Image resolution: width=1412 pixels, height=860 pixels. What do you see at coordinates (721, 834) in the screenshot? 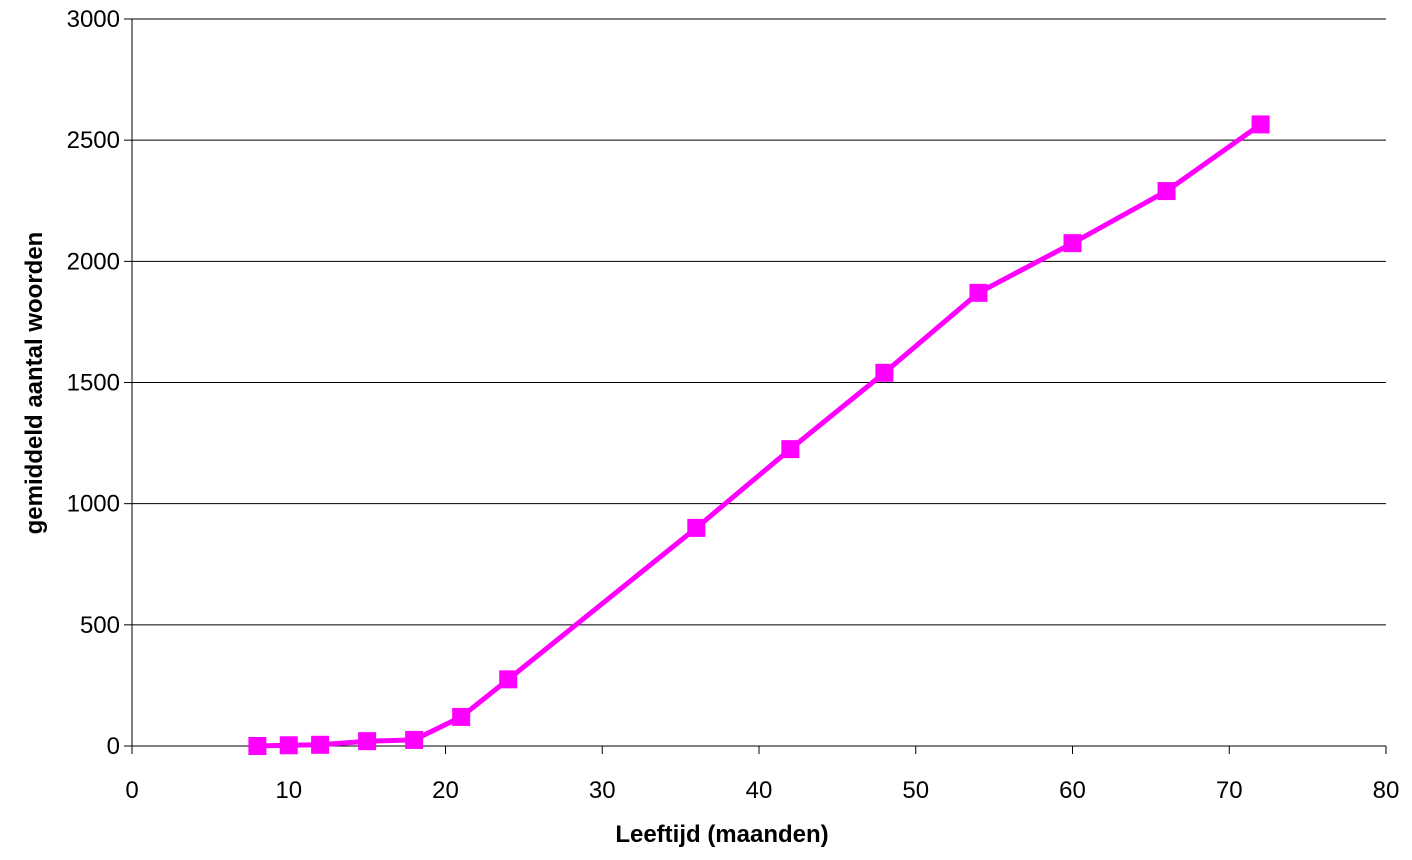
I see `x-axis-title: Leeftijd (maanden)` at bounding box center [721, 834].